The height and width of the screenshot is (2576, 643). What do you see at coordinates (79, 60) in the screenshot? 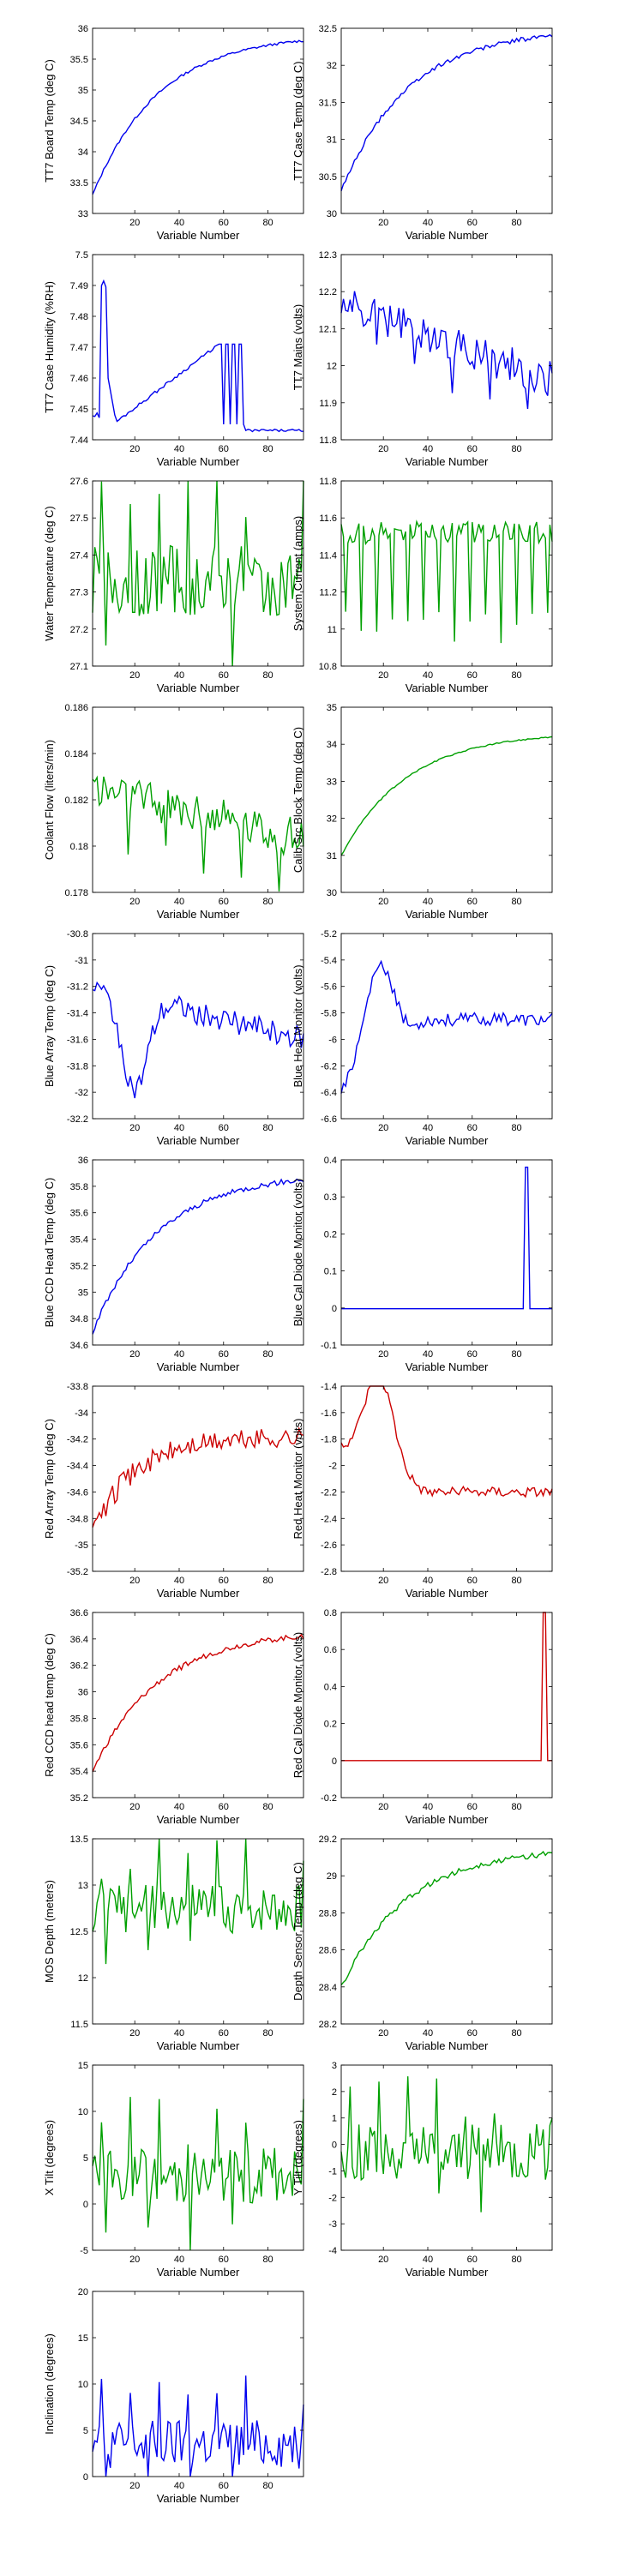
I see `y-tick-label: 35.5` at bounding box center [79, 60].